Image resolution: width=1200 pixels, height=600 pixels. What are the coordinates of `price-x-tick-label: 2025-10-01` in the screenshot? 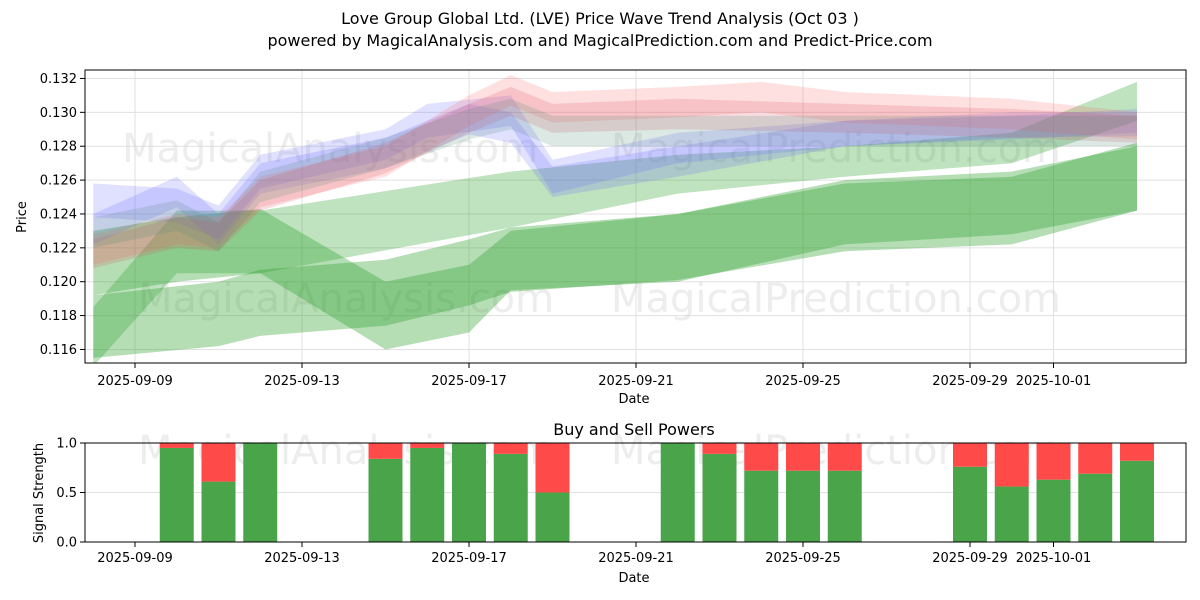 It's located at (1054, 381).